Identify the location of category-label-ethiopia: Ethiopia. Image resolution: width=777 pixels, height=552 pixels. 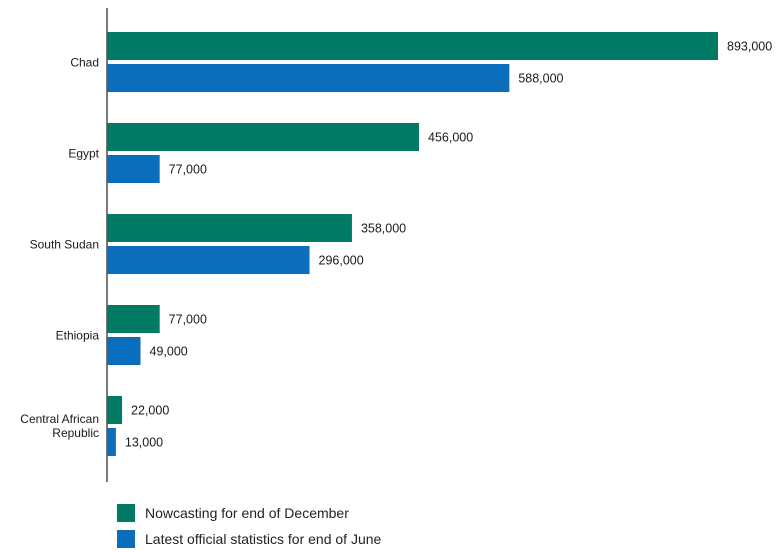
(78, 336).